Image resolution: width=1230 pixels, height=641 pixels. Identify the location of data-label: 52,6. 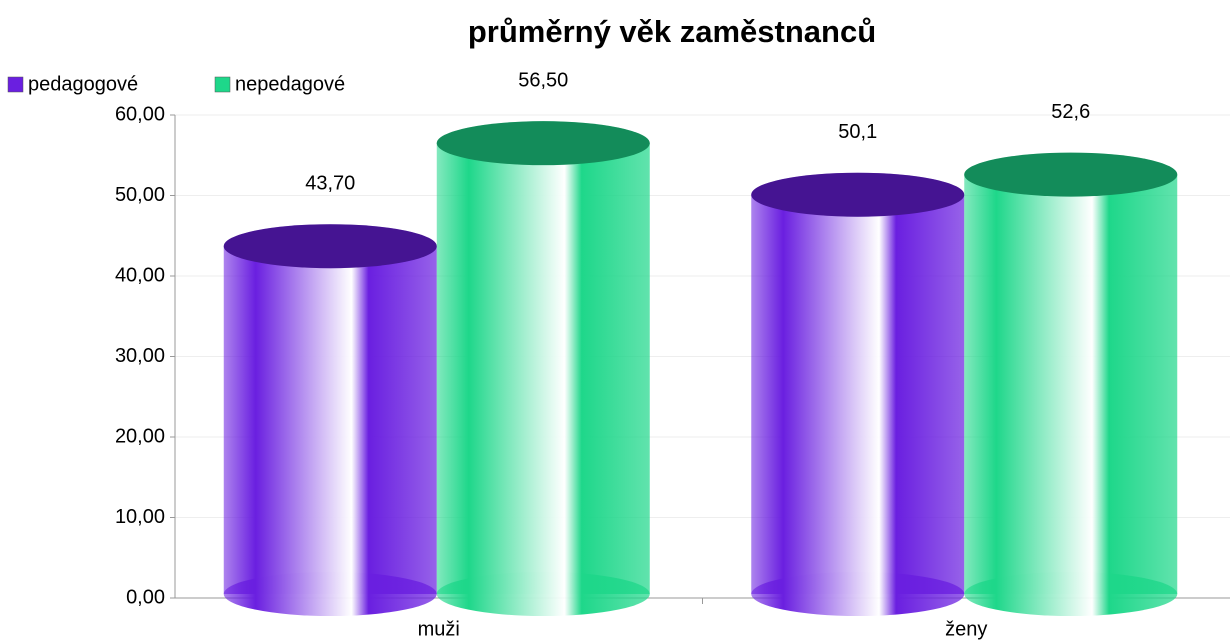
(1070, 112).